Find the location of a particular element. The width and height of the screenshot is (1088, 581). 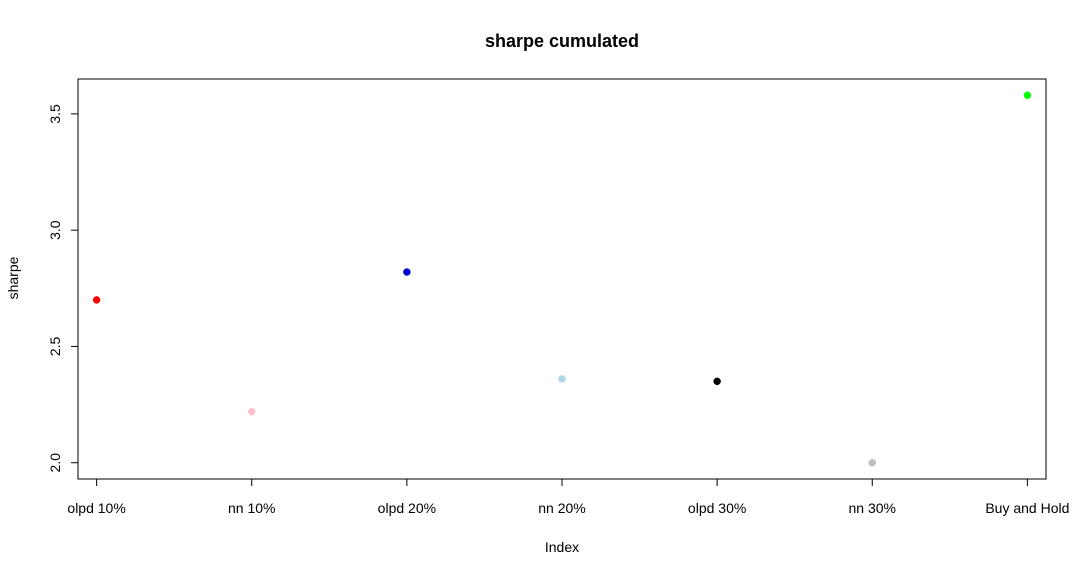

x-axis-label: Index is located at coordinates (562, 547).